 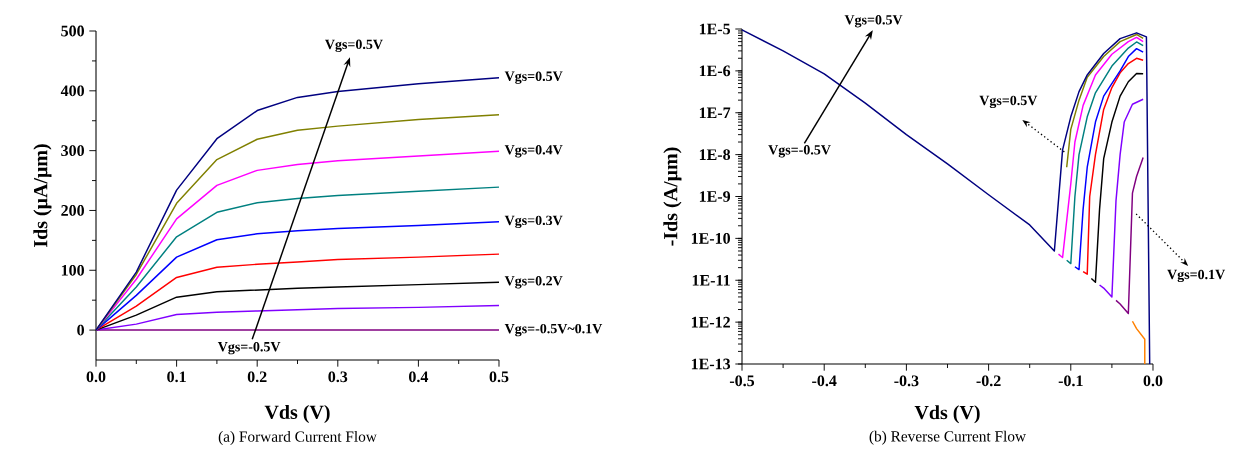 What do you see at coordinates (715, 71) in the screenshot?
I see `y-tick-label: 1E-6` at bounding box center [715, 71].